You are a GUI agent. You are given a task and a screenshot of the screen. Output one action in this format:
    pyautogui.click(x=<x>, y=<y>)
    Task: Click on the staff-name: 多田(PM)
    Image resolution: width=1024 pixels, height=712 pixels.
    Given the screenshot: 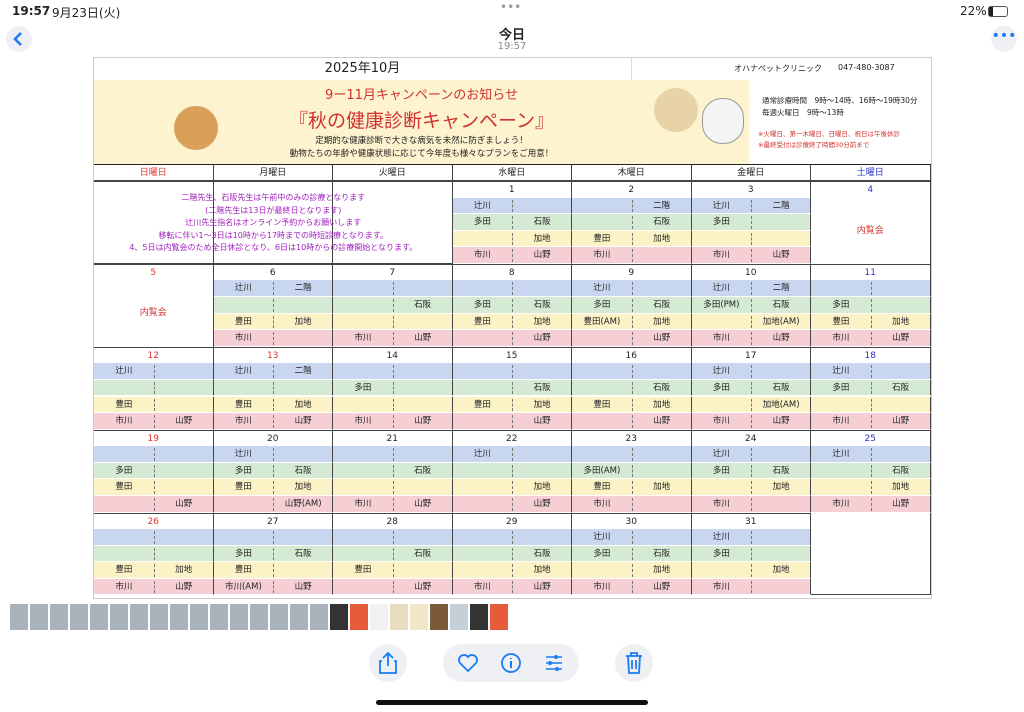 What is the action you would take?
    pyautogui.click(x=721, y=305)
    